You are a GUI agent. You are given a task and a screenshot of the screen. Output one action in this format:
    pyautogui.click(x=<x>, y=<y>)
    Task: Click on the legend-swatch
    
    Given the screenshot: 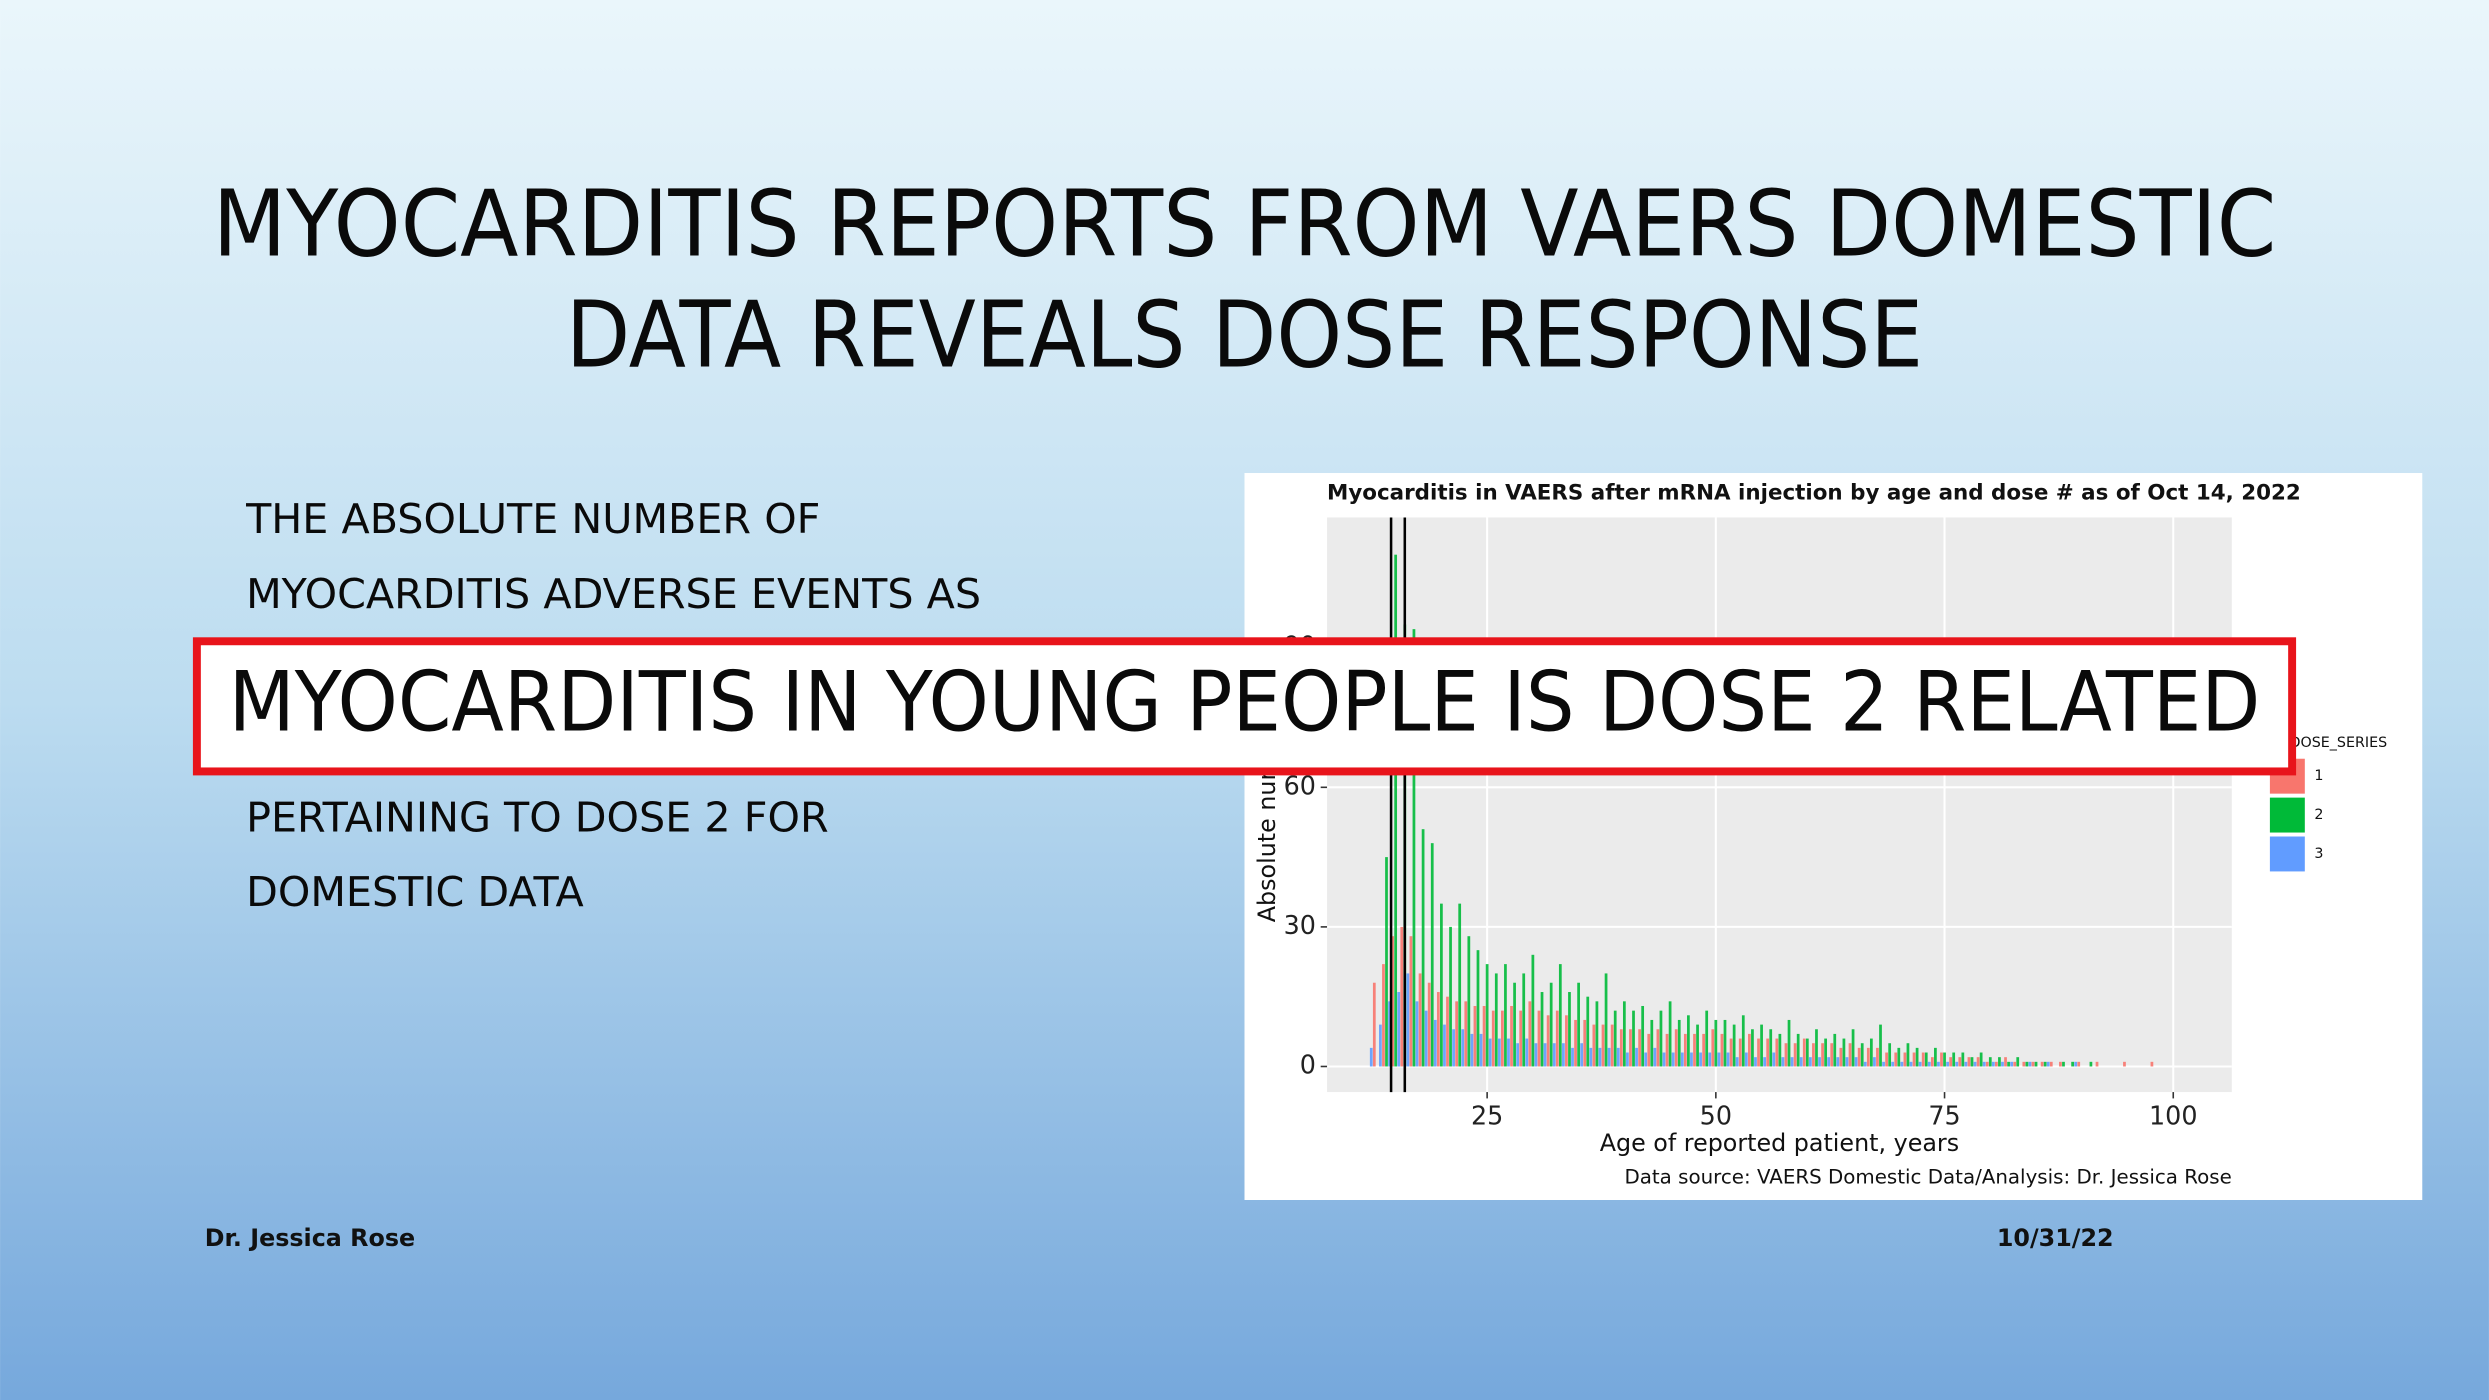 What is the action you would take?
    pyautogui.click(x=2287, y=815)
    